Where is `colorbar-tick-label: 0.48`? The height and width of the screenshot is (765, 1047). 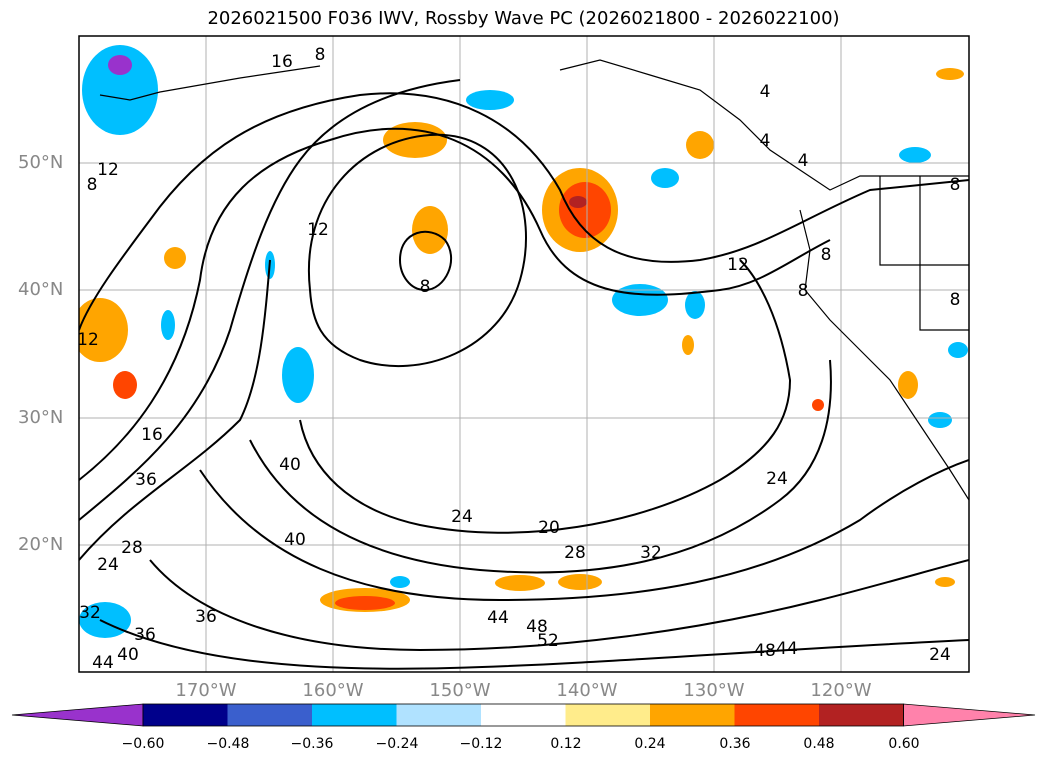
colorbar-tick-label: 0.48 is located at coordinates (819, 744).